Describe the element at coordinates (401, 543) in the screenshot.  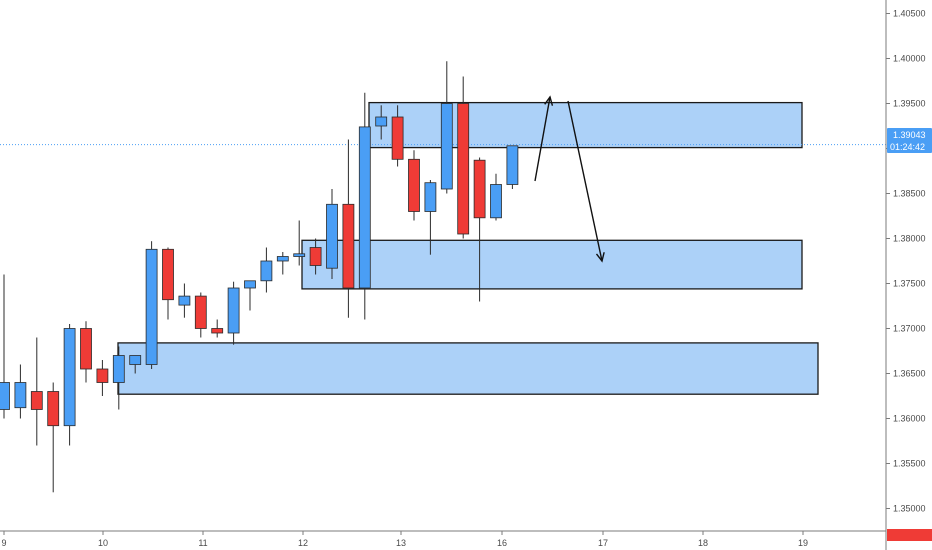
I see `time-tick-label: 13` at that location.